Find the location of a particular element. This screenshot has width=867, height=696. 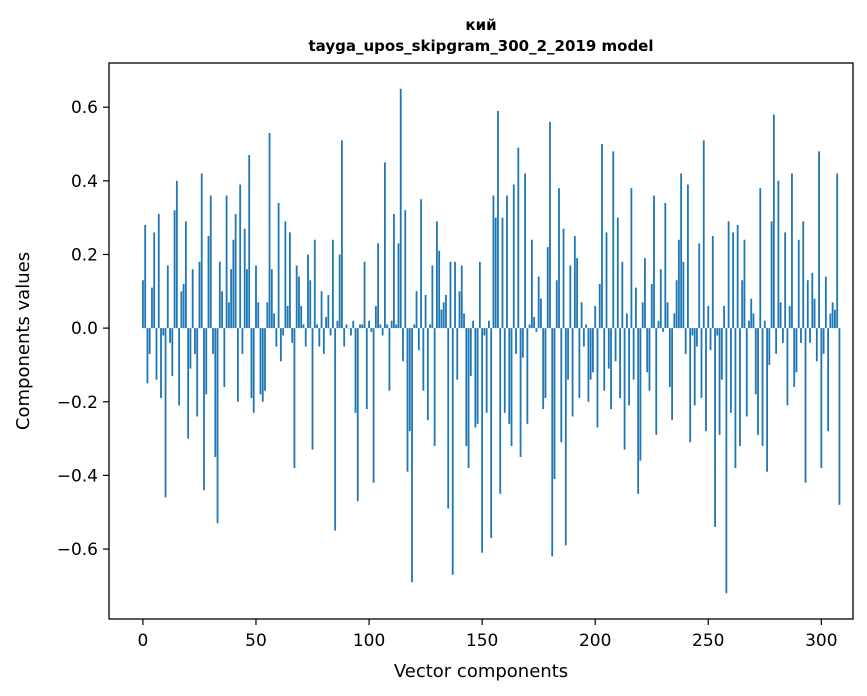

y-tick-label: 0.2 is located at coordinates (84, 255).